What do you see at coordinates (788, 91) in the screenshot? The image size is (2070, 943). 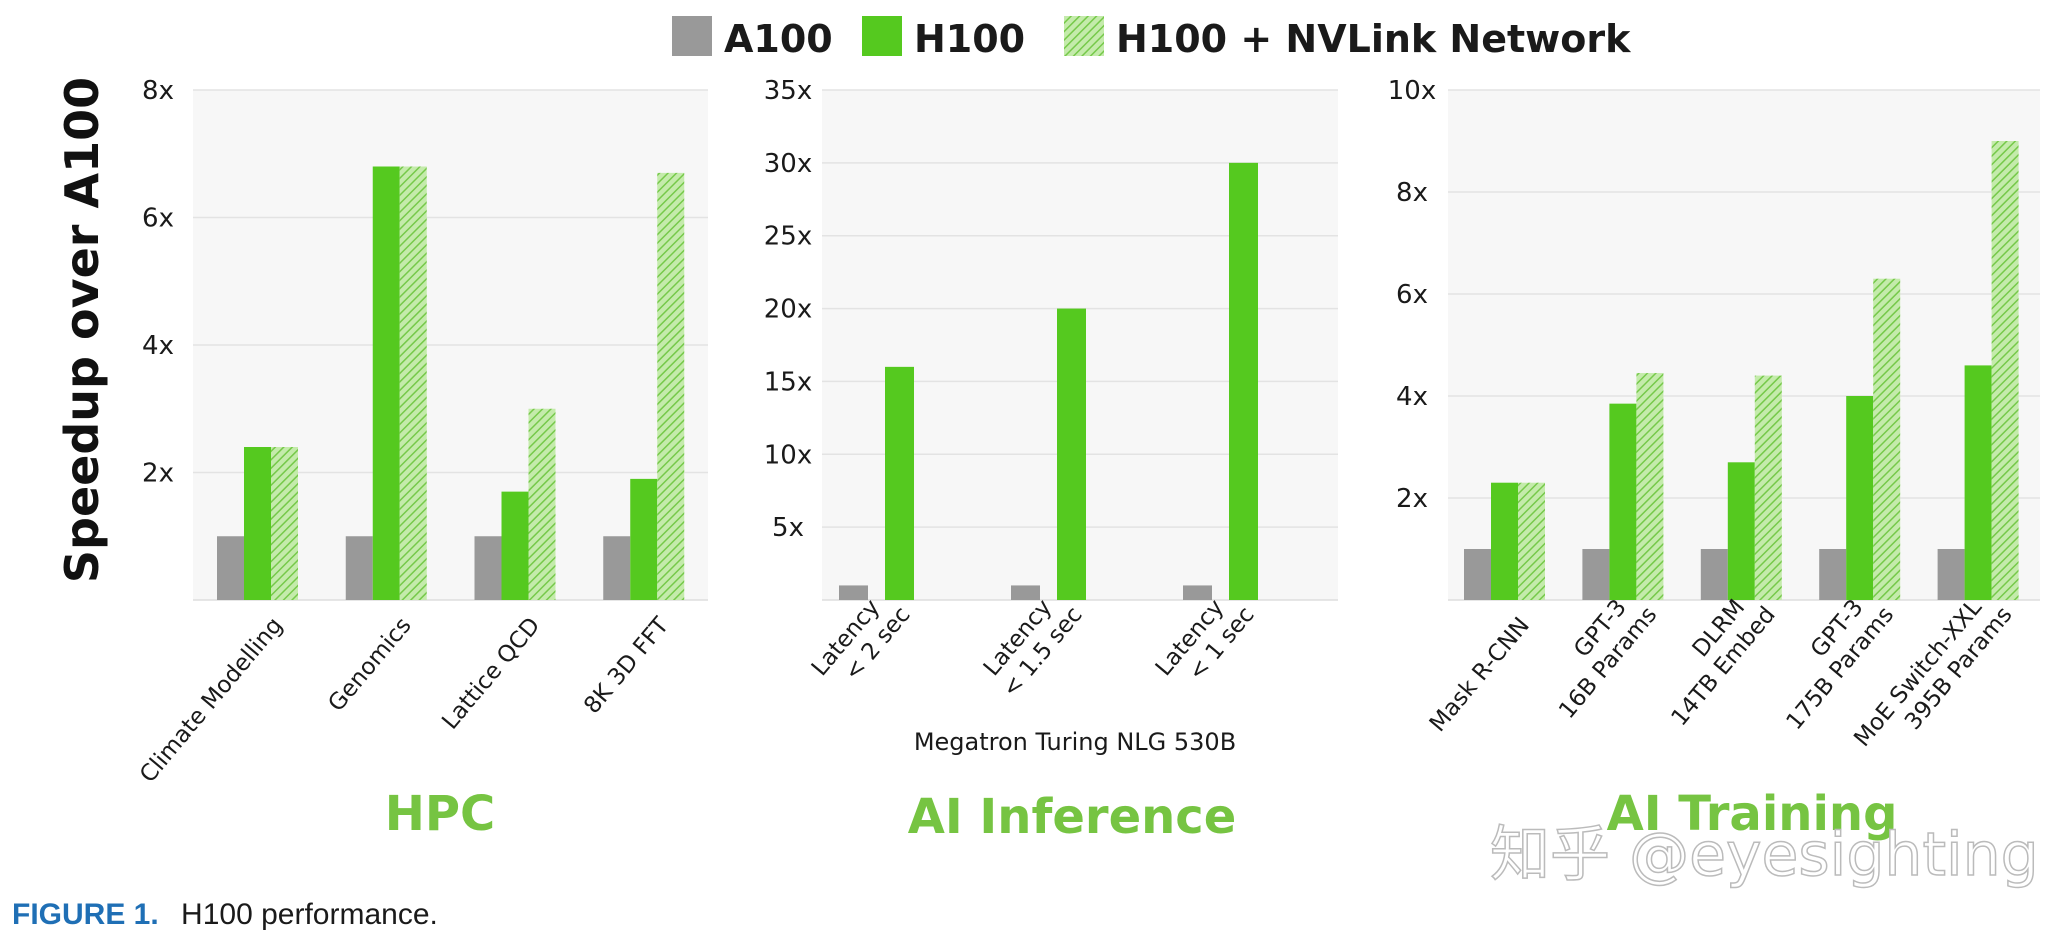 I see `y-tick-label: 35x` at bounding box center [788, 91].